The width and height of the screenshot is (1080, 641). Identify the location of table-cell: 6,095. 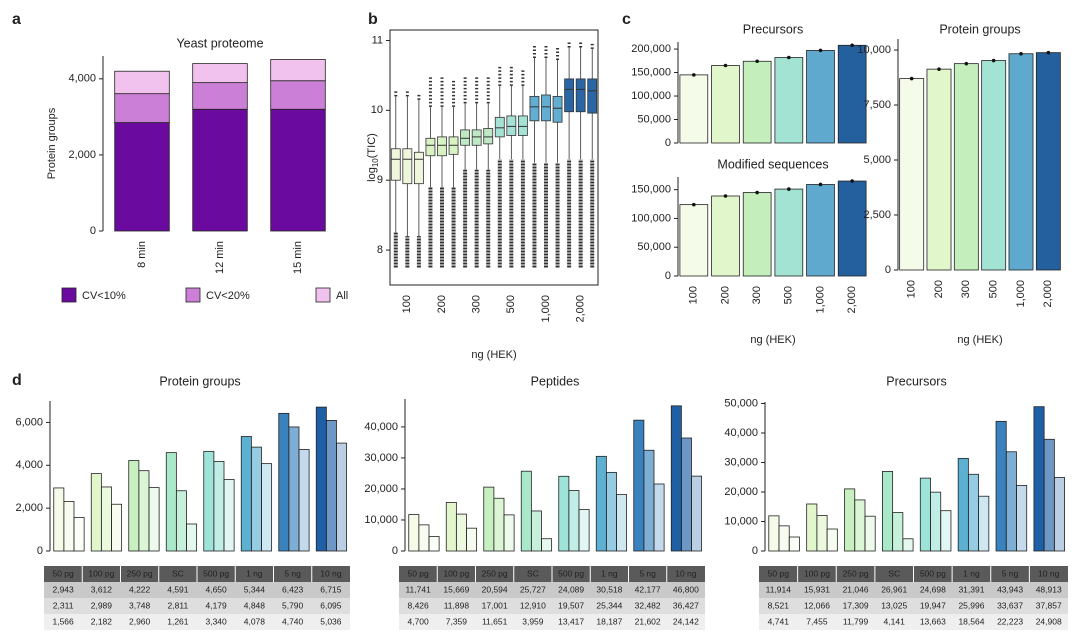
(331, 605).